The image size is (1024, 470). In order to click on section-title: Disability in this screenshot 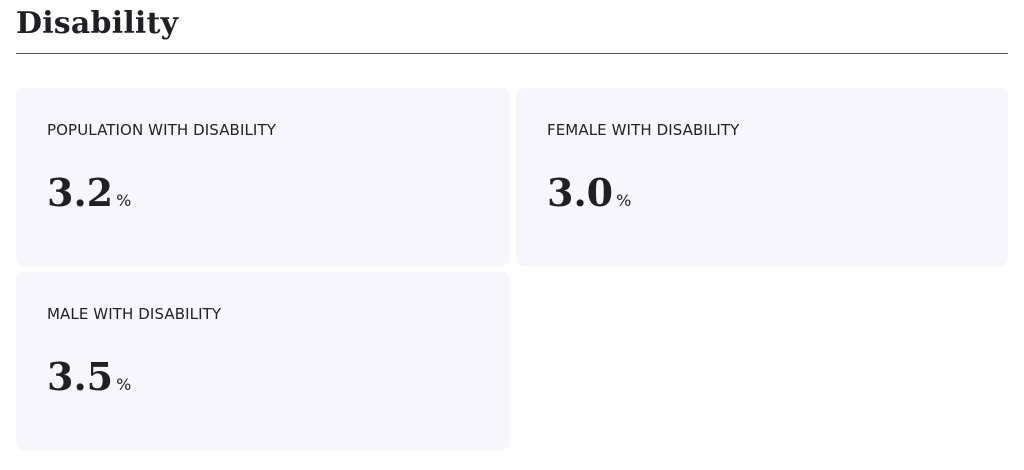, I will do `click(97, 23)`.